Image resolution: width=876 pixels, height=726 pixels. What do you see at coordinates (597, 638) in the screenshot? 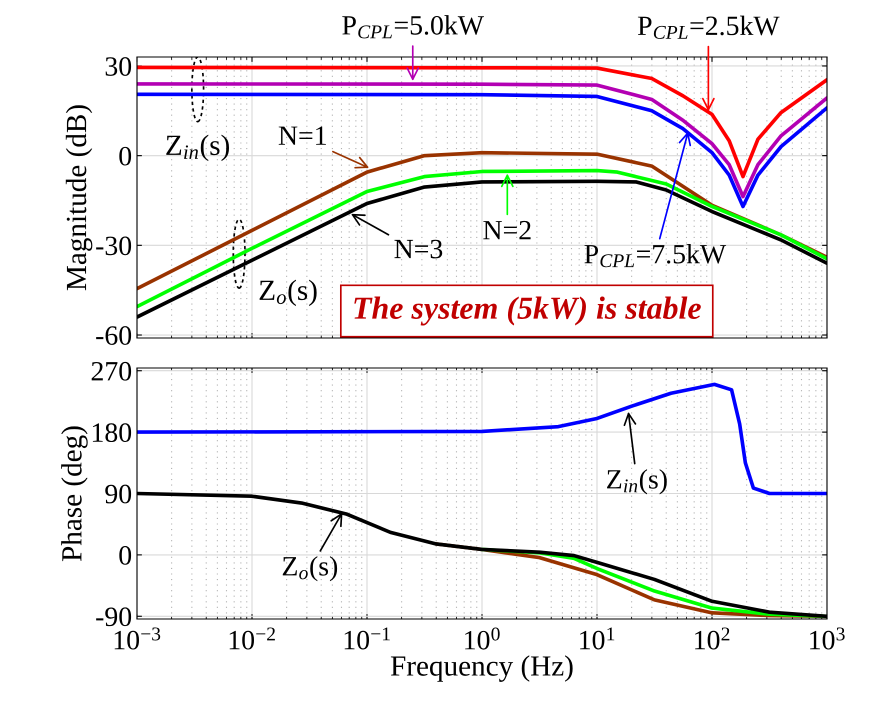
I see `x-tick-label: 10$^{1}$` at bounding box center [597, 638].